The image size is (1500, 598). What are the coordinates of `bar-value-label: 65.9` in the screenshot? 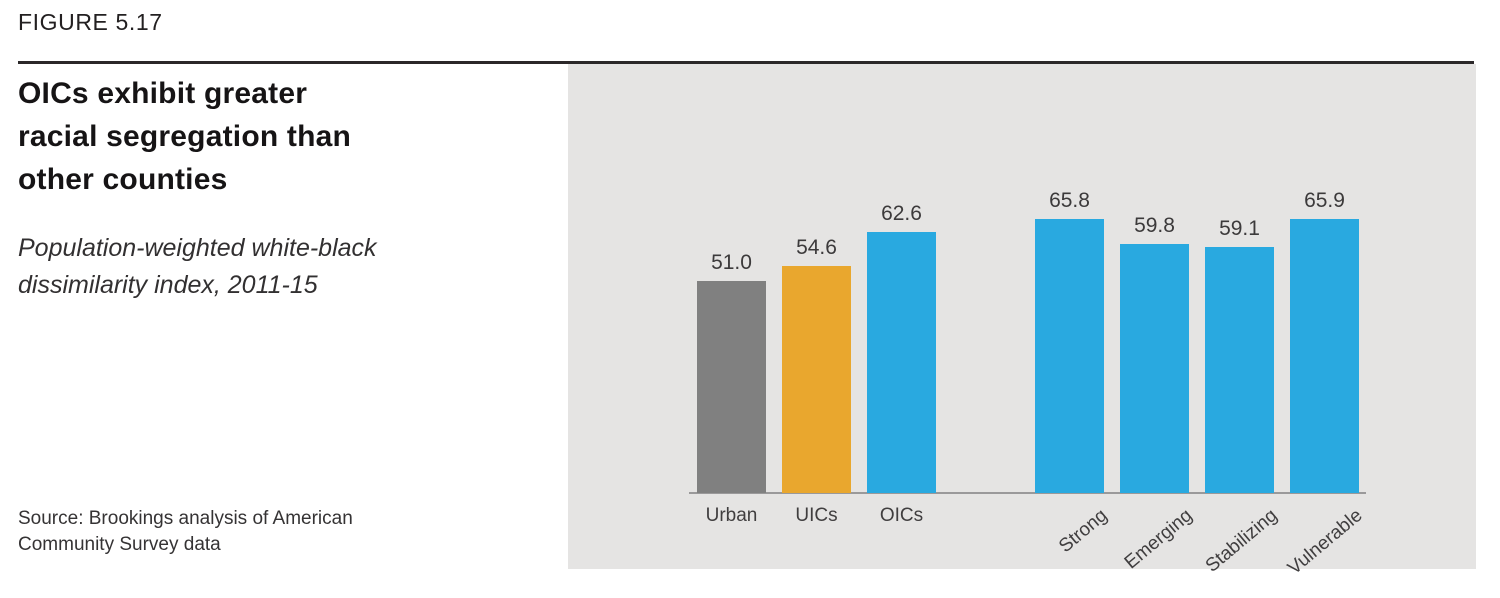 It's located at (1324, 200).